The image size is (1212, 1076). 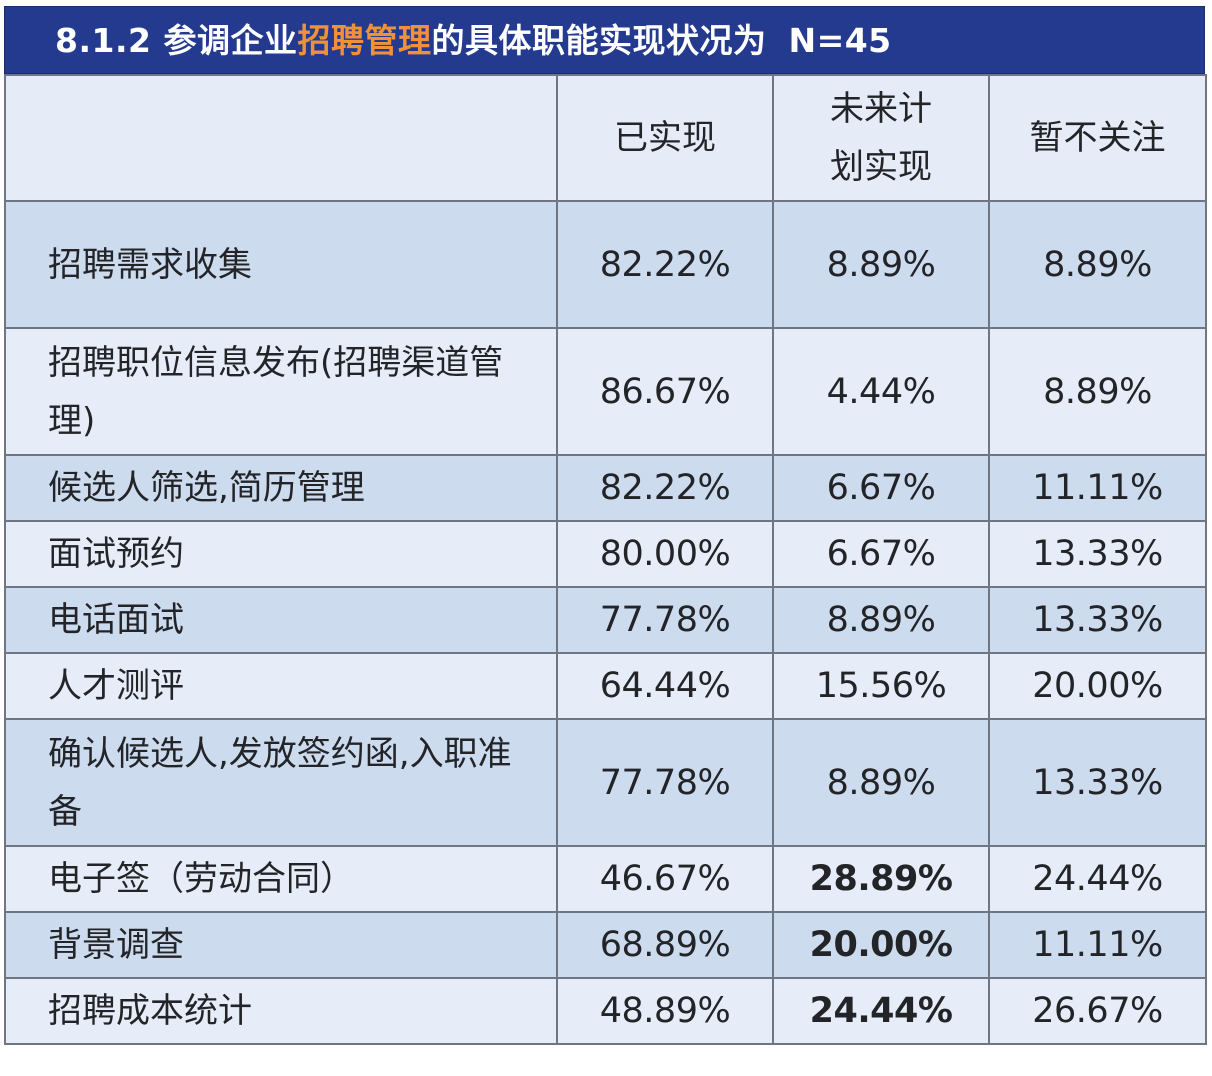 I want to click on row-item: 背景调查, so click(x=281, y=945).